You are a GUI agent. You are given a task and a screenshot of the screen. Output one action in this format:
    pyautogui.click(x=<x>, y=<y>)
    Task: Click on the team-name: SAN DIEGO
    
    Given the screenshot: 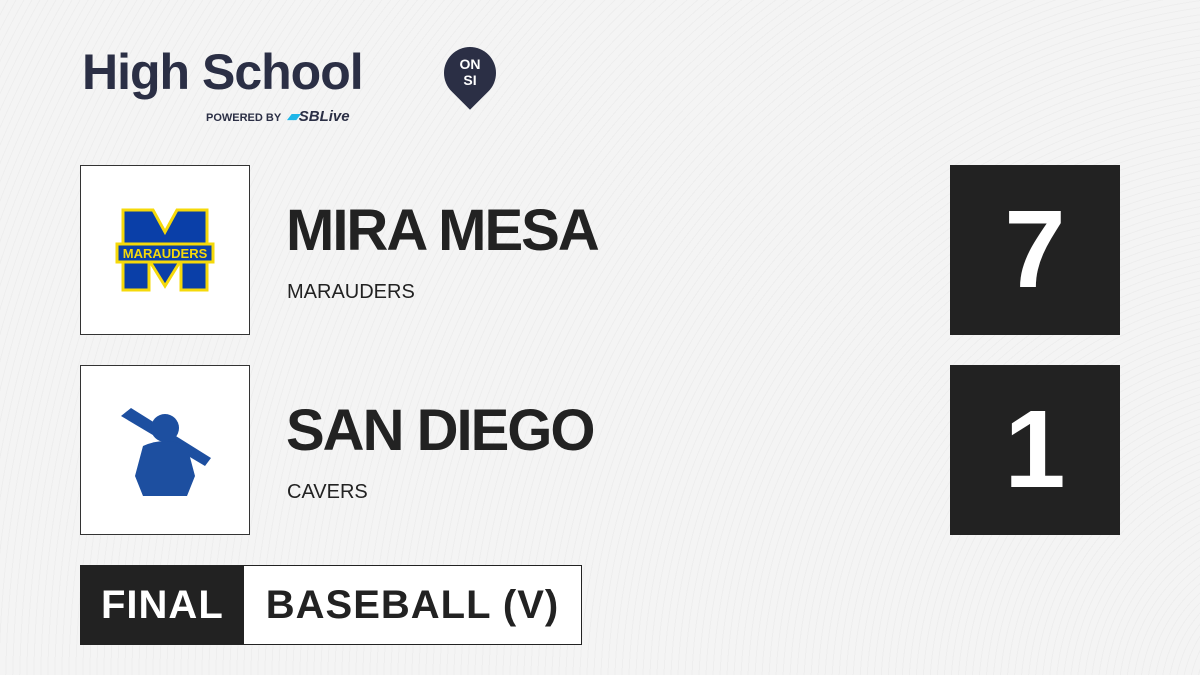 What is the action you would take?
    pyautogui.click(x=440, y=430)
    